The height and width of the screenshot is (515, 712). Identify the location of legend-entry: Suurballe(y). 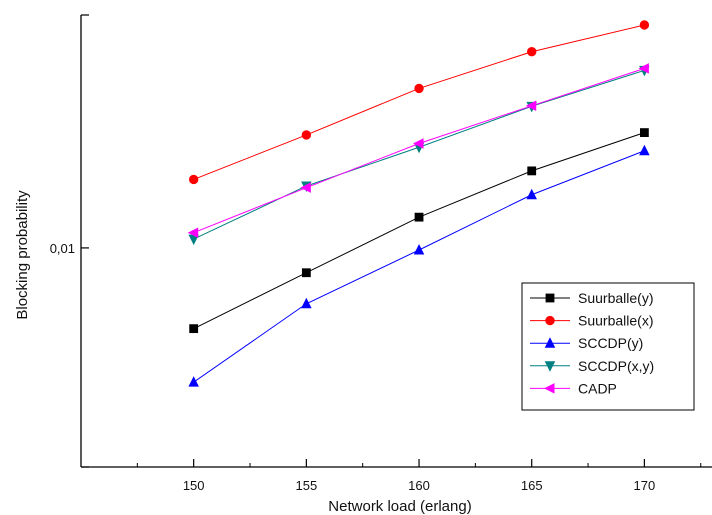
(591, 298).